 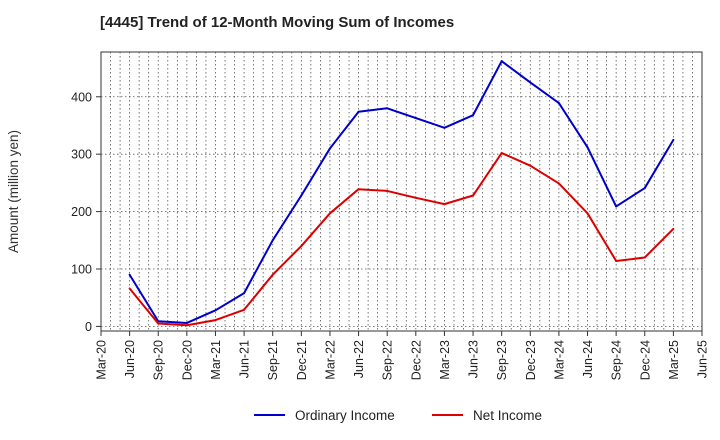 I want to click on x-tick-label: Sep-20, so click(x=159, y=360).